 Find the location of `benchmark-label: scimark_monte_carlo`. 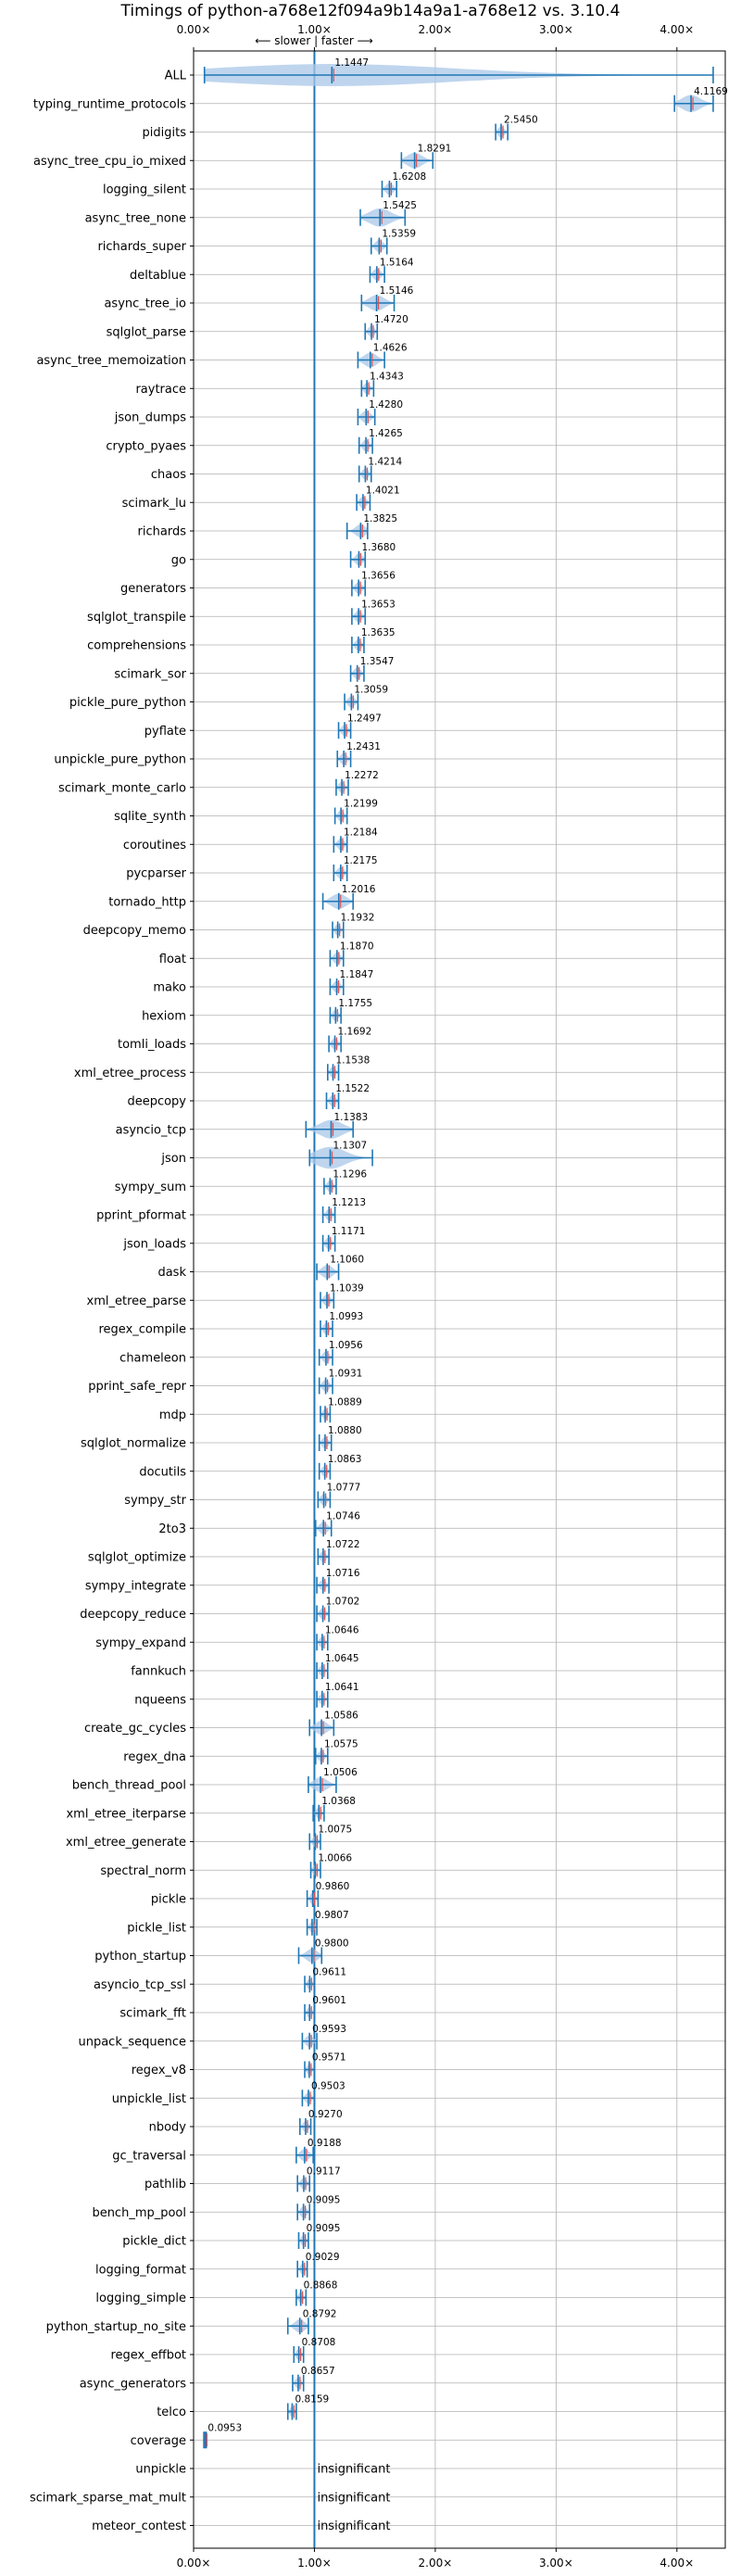

benchmark-label: scimark_monte_carlo is located at coordinates (122, 788).